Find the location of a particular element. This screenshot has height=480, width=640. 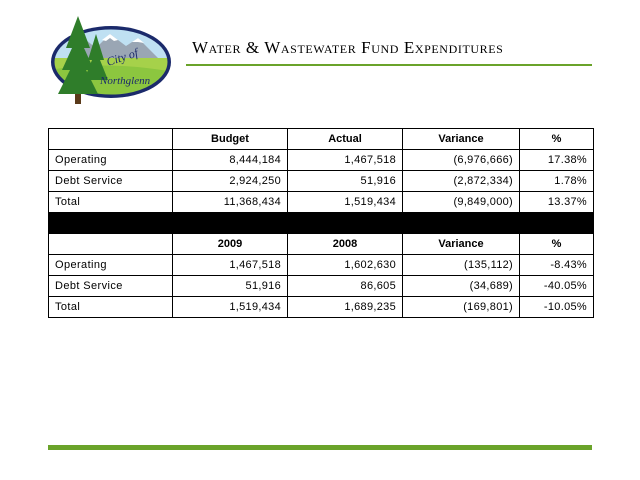

city-of-northglenn-logo: City of Northglenn is located at coordinates (111, 60).